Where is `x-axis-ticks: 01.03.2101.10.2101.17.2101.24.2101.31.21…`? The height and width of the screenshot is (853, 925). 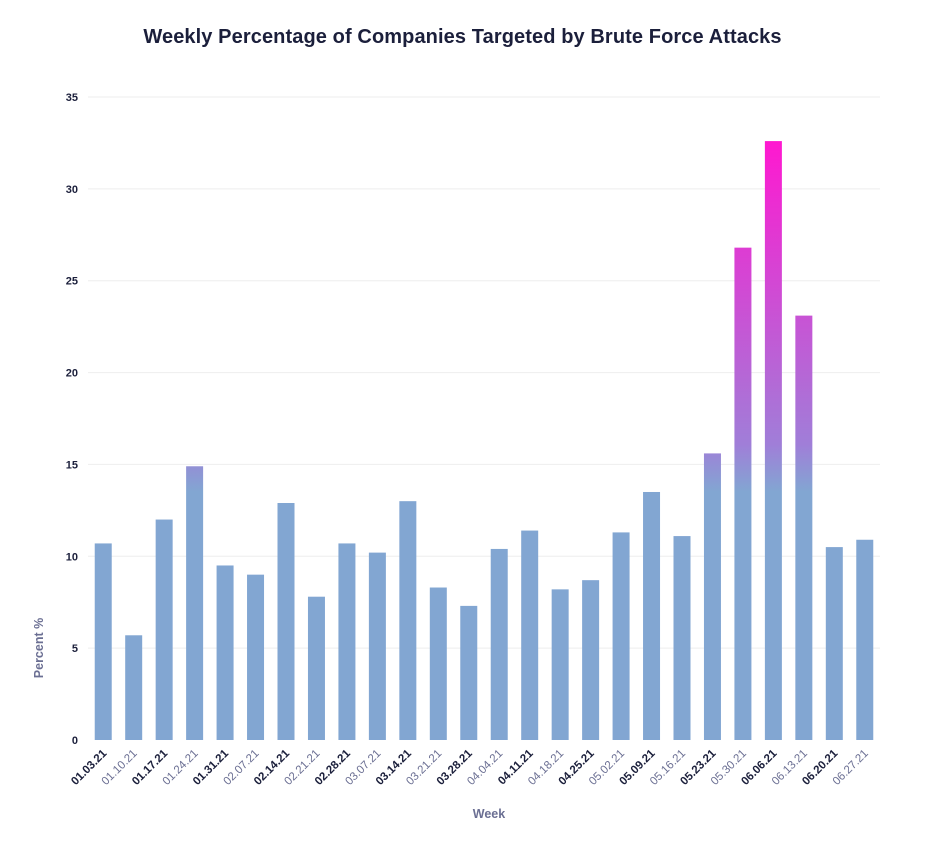
x-axis-ticks: 01.03.2101.10.2101.17.2101.24.2101.31.21… is located at coordinates (470, 767).